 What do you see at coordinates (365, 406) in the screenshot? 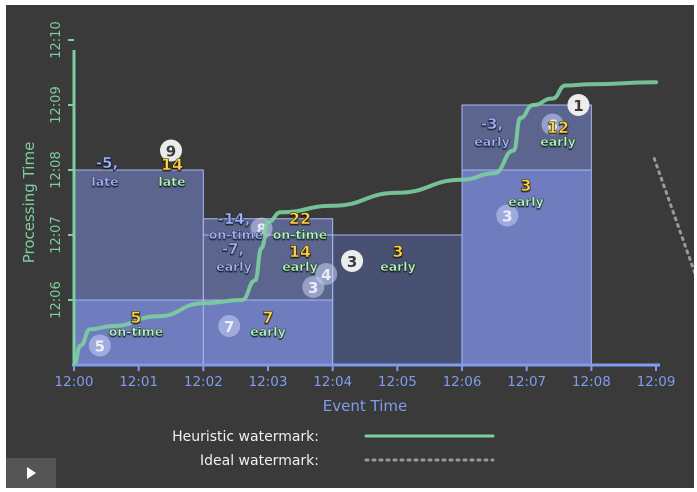
I see `x-axis-title: Event Time` at bounding box center [365, 406].